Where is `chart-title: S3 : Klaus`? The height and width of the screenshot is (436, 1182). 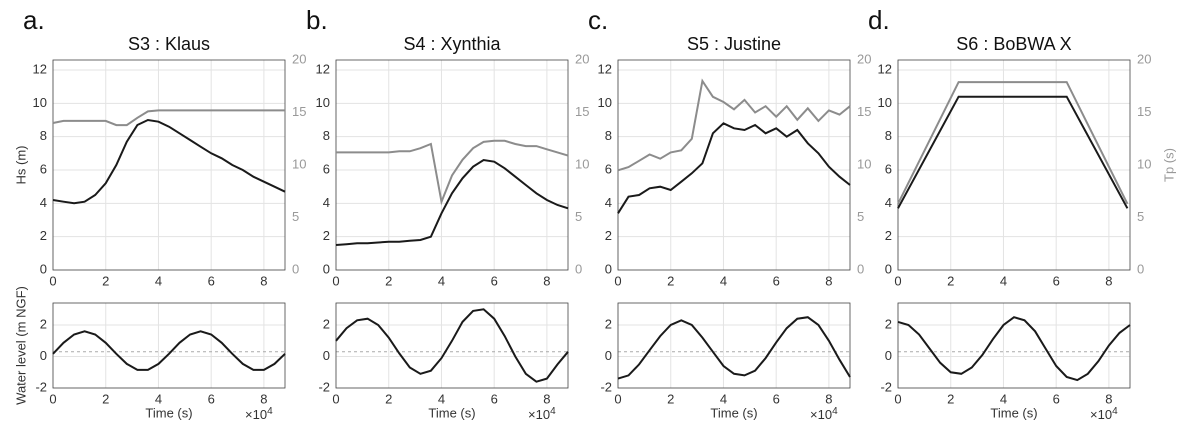 chart-title: S3 : Klaus is located at coordinates (169, 44).